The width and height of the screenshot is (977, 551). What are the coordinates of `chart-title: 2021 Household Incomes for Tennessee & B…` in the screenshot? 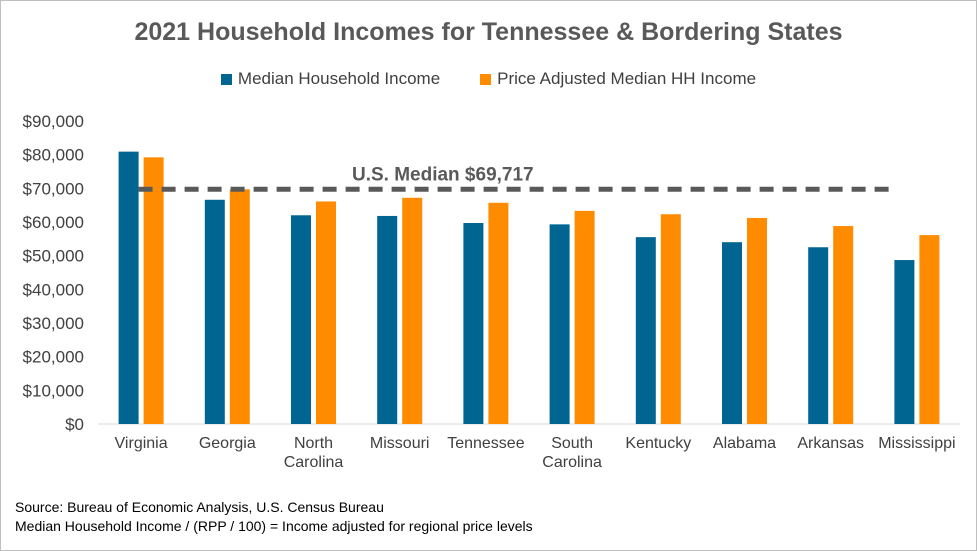 It's located at (488, 32).